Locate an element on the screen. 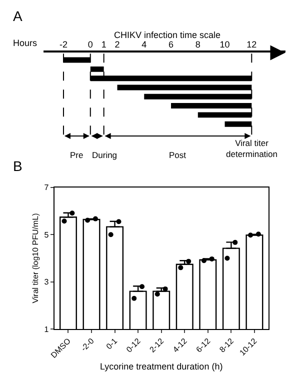  x-tick-label: -2-0 is located at coordinates (87, 344).